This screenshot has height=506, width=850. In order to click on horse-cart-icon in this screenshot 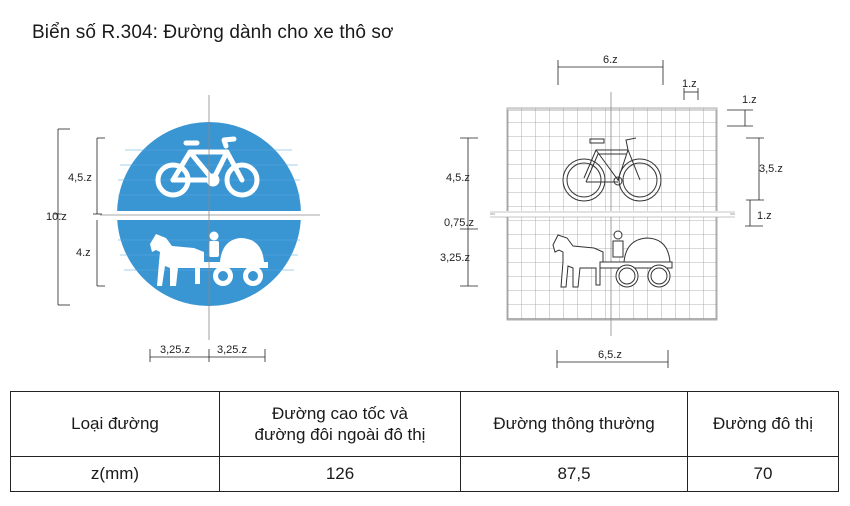, I will do `click(209, 258)`.